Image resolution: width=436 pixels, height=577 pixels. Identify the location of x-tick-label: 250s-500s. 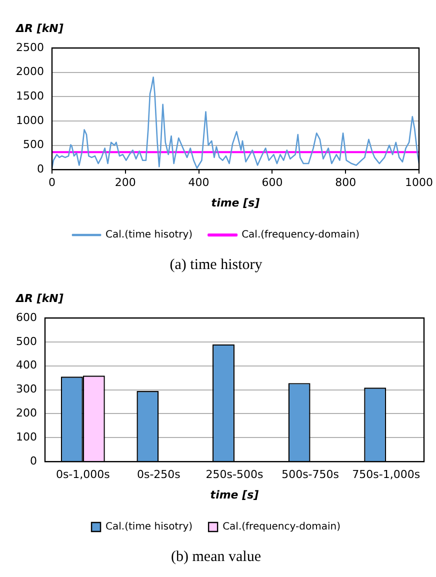
(235, 475).